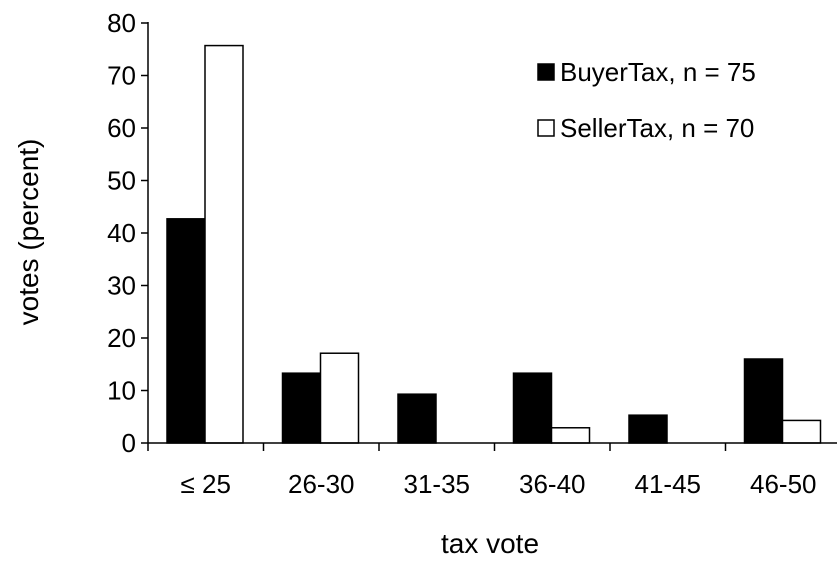 The image size is (837, 563). What do you see at coordinates (552, 484) in the screenshot?
I see `x-tick-label: 36-40` at bounding box center [552, 484].